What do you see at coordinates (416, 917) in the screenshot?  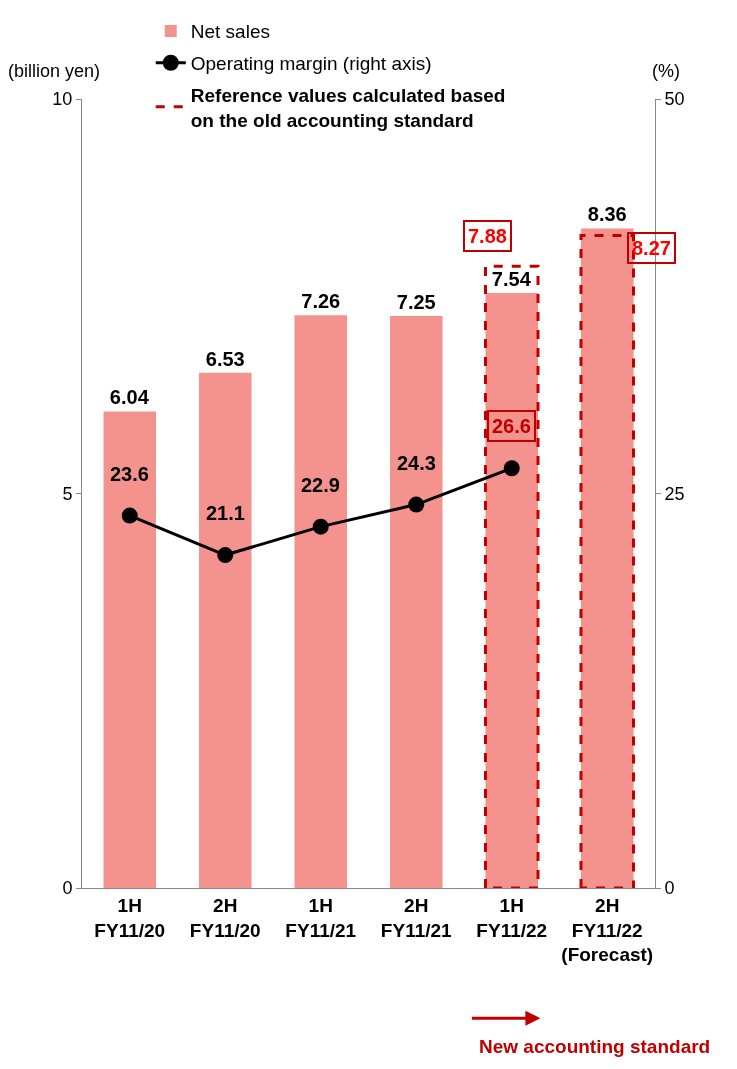 I see `x-tick-label: 2H FY11/21` at bounding box center [416, 917].